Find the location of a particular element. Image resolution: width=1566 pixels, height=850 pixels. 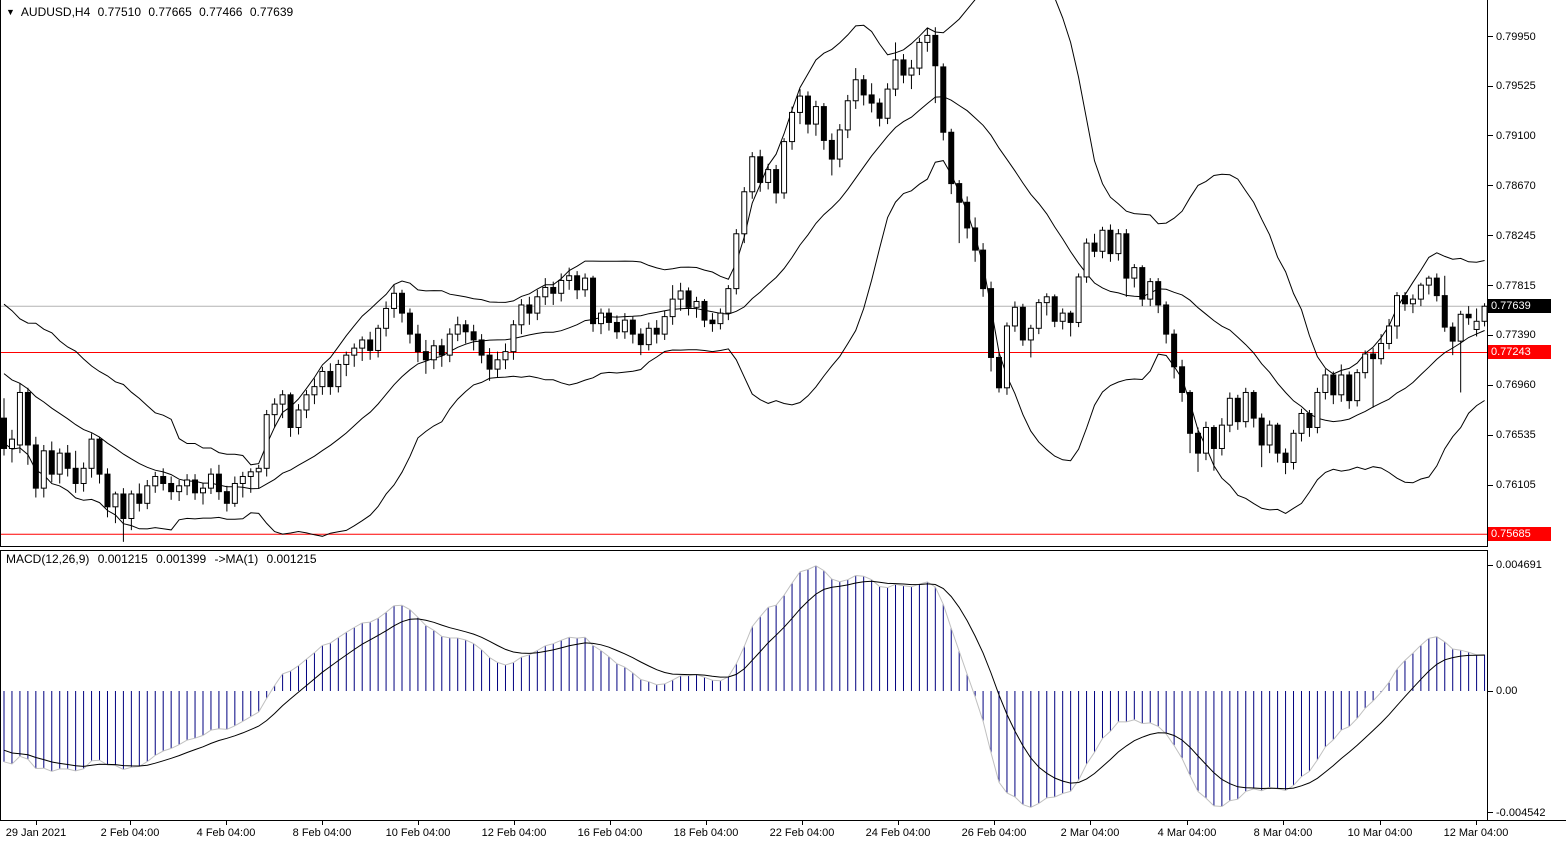

macd-signal-value: 0.001399 is located at coordinates (181, 559).